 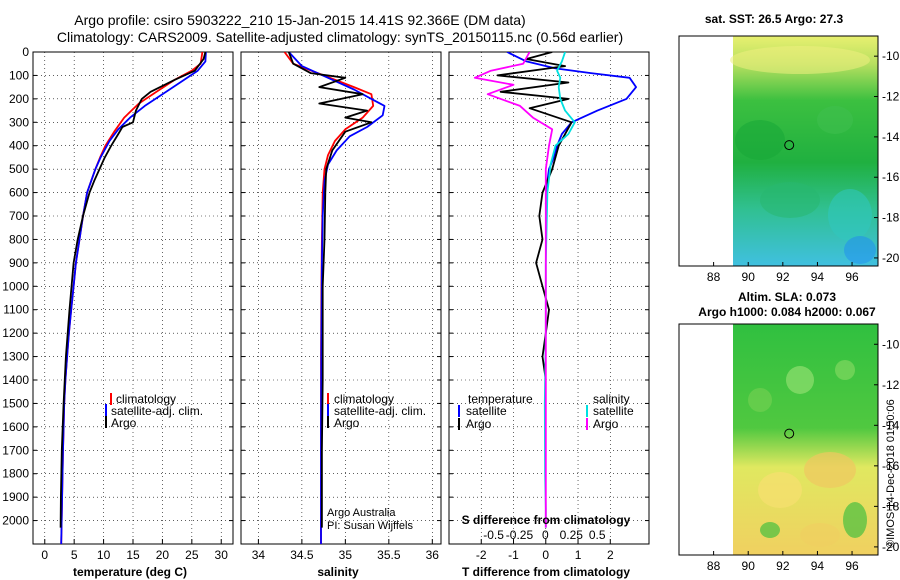 I want to click on difference-series, so click(x=555, y=290).